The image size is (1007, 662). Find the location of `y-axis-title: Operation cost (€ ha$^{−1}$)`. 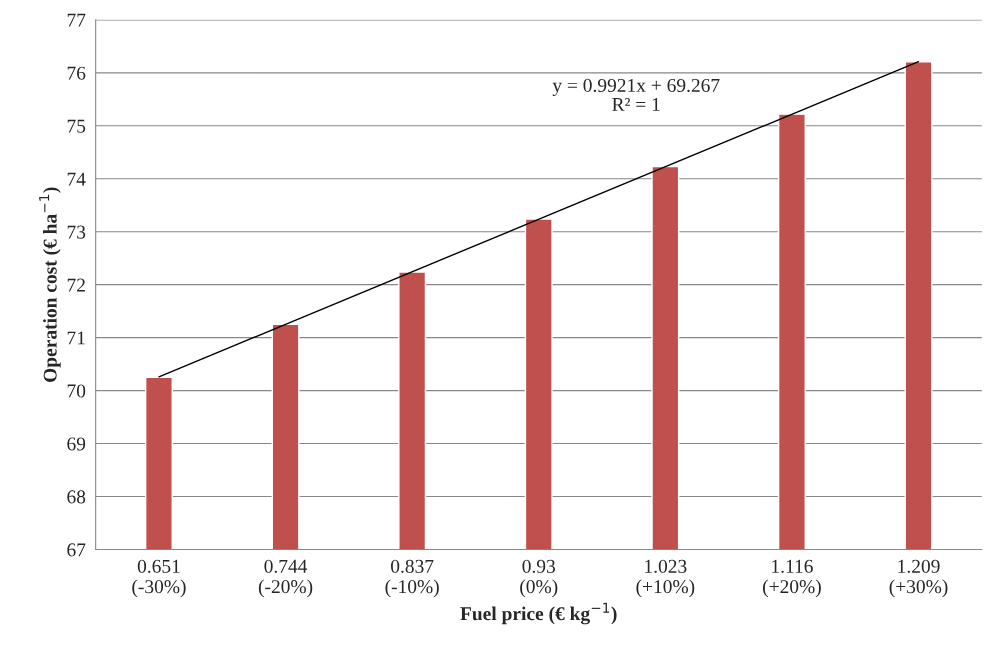

y-axis-title: Operation cost (€ ha$^{−1}$) is located at coordinates (50, 284).